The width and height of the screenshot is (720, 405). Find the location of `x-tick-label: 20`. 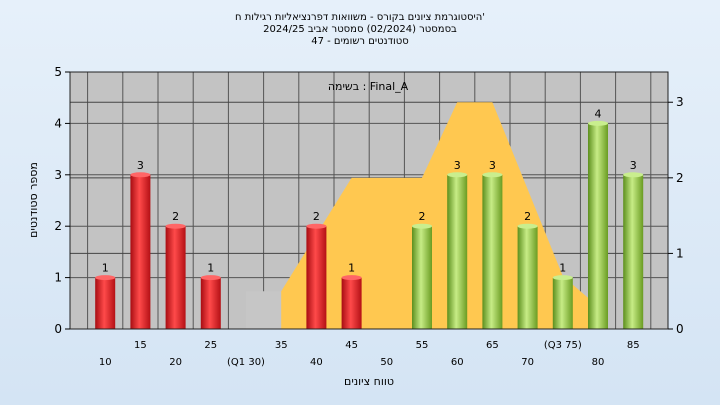

x-tick-label: 20 is located at coordinates (175, 362).